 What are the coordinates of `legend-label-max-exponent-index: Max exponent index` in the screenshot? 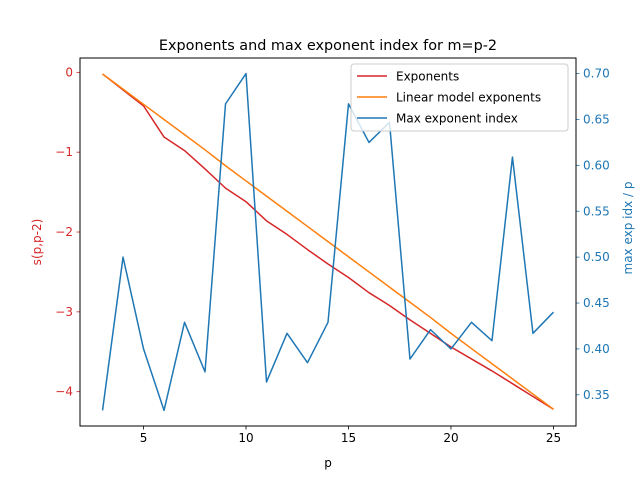 It's located at (457, 119).